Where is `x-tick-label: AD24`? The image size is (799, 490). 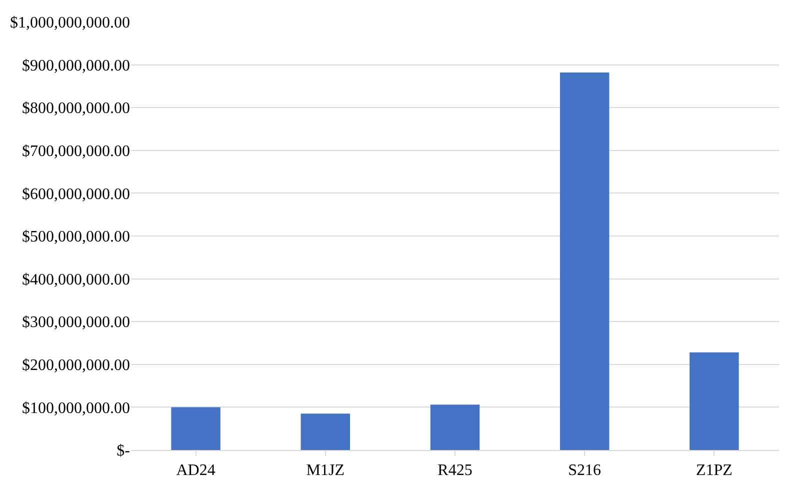 x-tick-label: AD24 is located at coordinates (196, 471).